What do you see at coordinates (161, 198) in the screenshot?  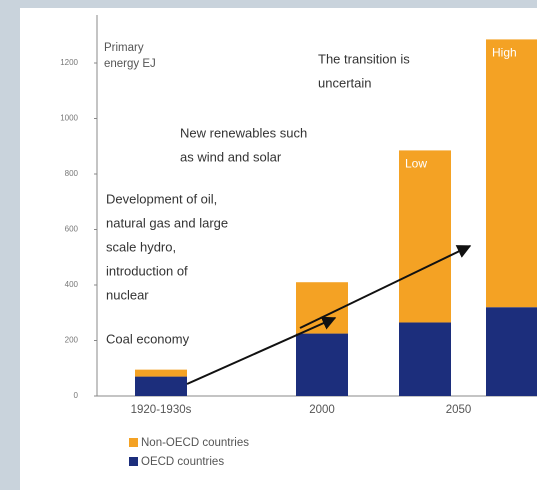 I see `annotation: Development of oil,` at bounding box center [161, 198].